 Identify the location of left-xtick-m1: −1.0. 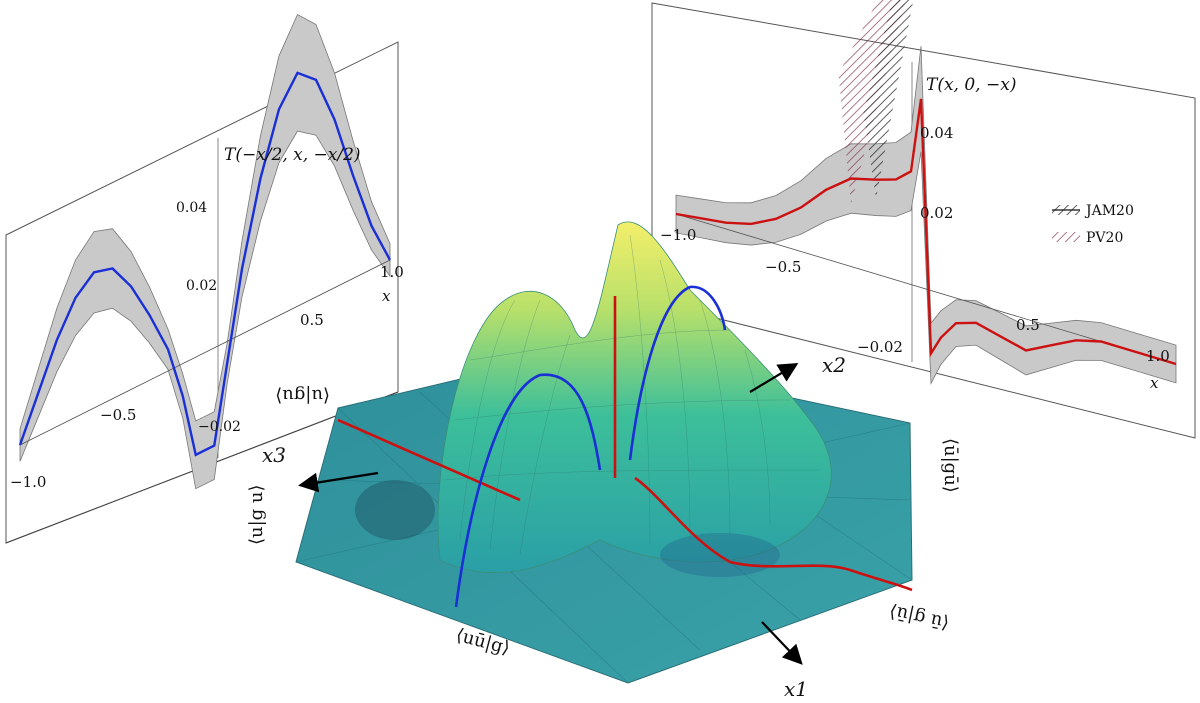
(28, 482).